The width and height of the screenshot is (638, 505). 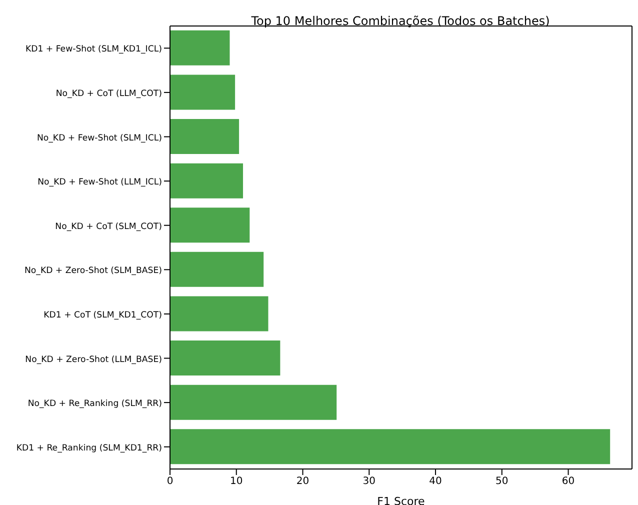 I want to click on y-tick-label: KD1 + CoT (SLM_KD1_COT), so click(x=103, y=315).